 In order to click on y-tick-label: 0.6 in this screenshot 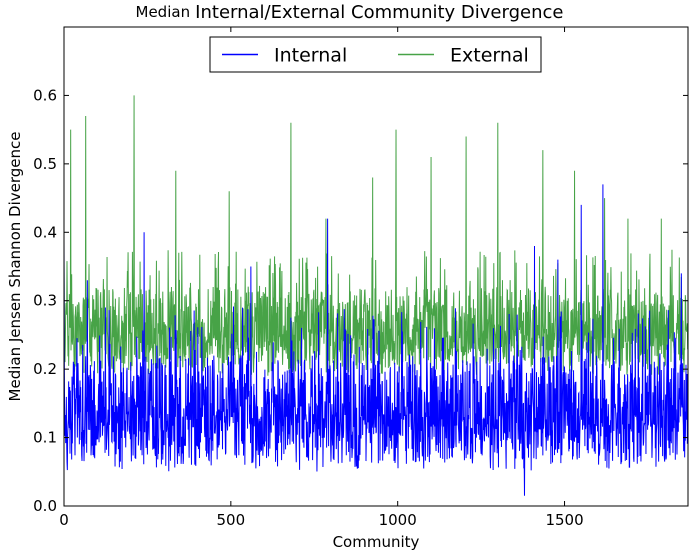, I will do `click(45, 95)`.